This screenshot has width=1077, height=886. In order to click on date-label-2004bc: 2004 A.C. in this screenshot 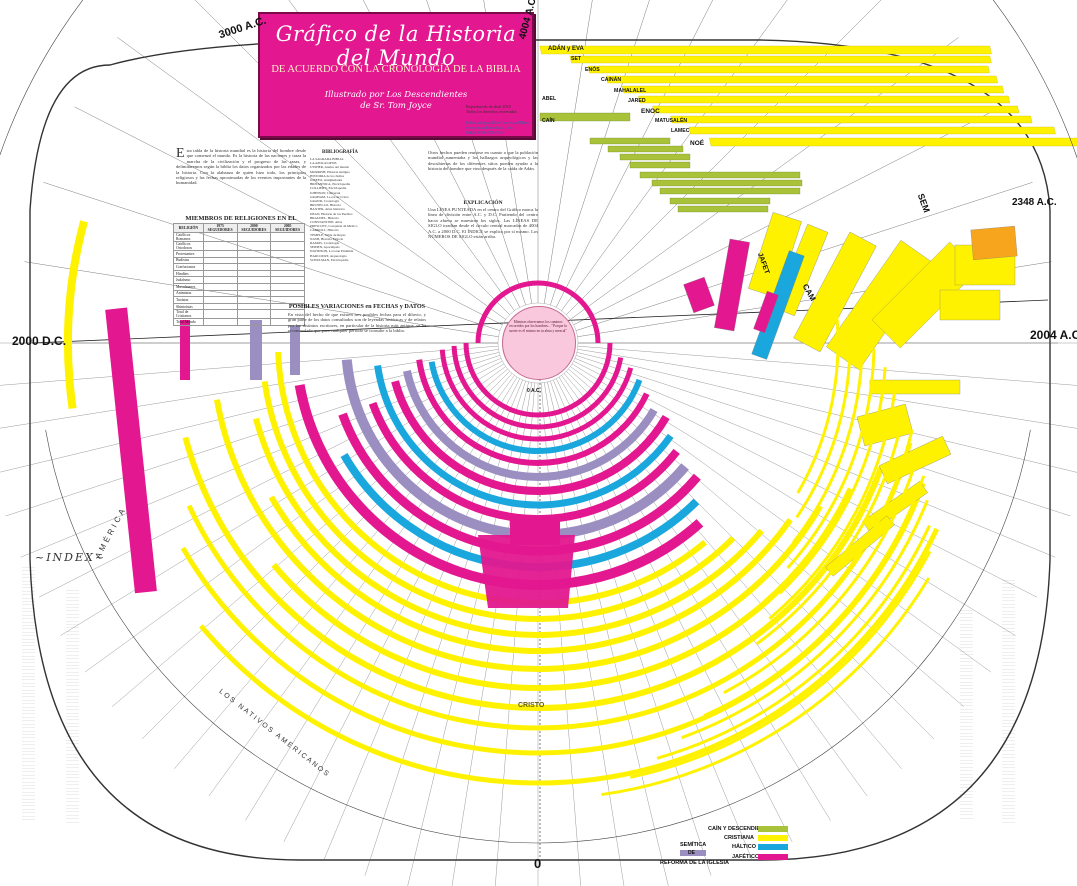, I will do `click(1053, 335)`.